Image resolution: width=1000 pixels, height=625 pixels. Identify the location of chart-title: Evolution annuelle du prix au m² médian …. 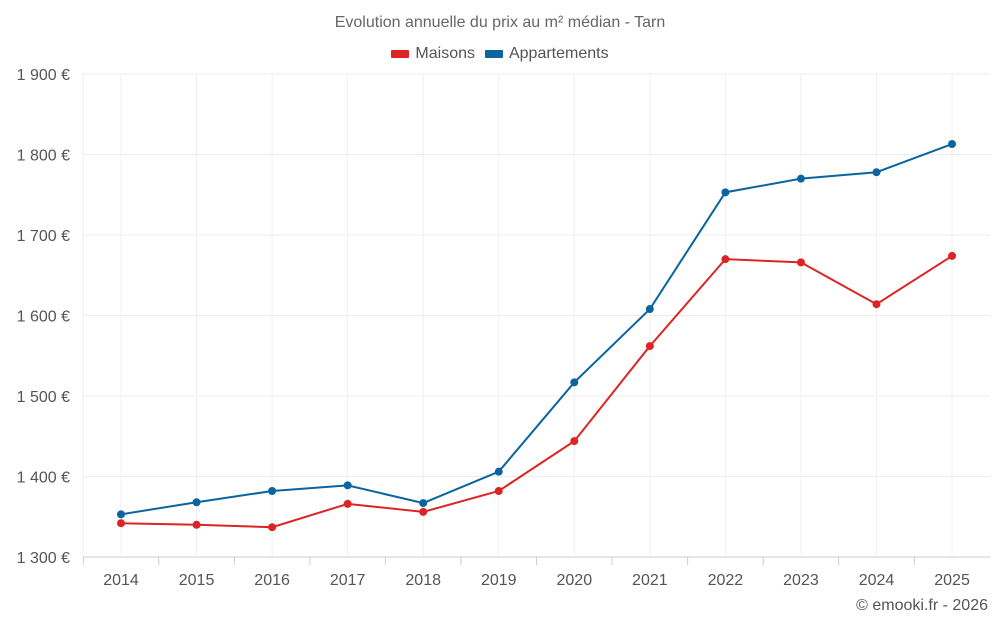
(500, 22).